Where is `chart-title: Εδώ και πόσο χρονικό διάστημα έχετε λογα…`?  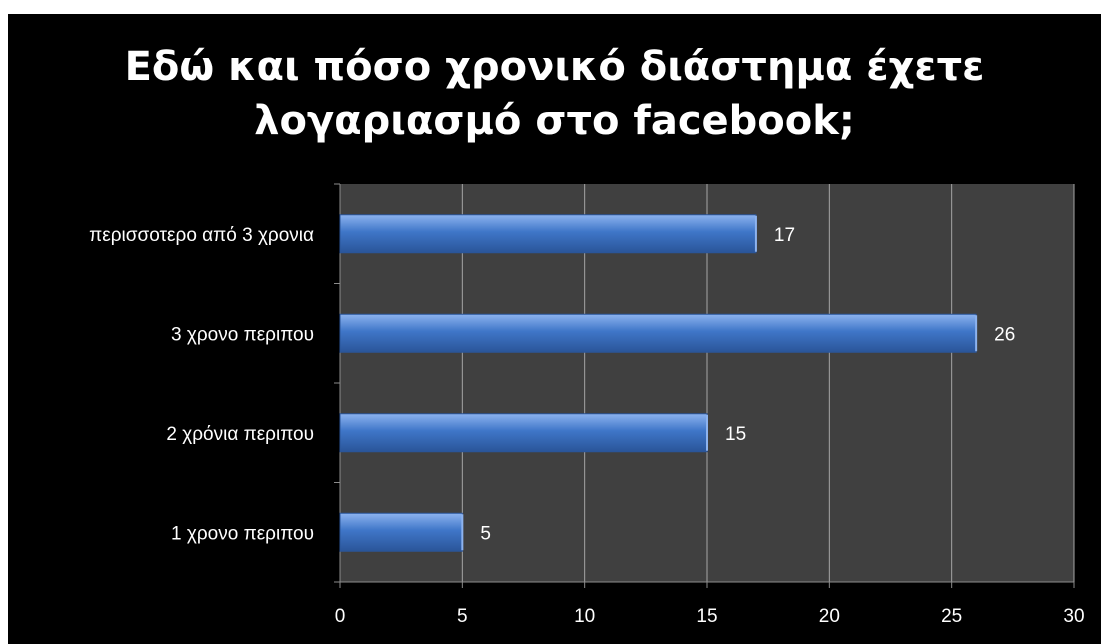 chart-title: Εδώ και πόσο χρονικό διάστημα έχετε λογα… is located at coordinates (554, 94).